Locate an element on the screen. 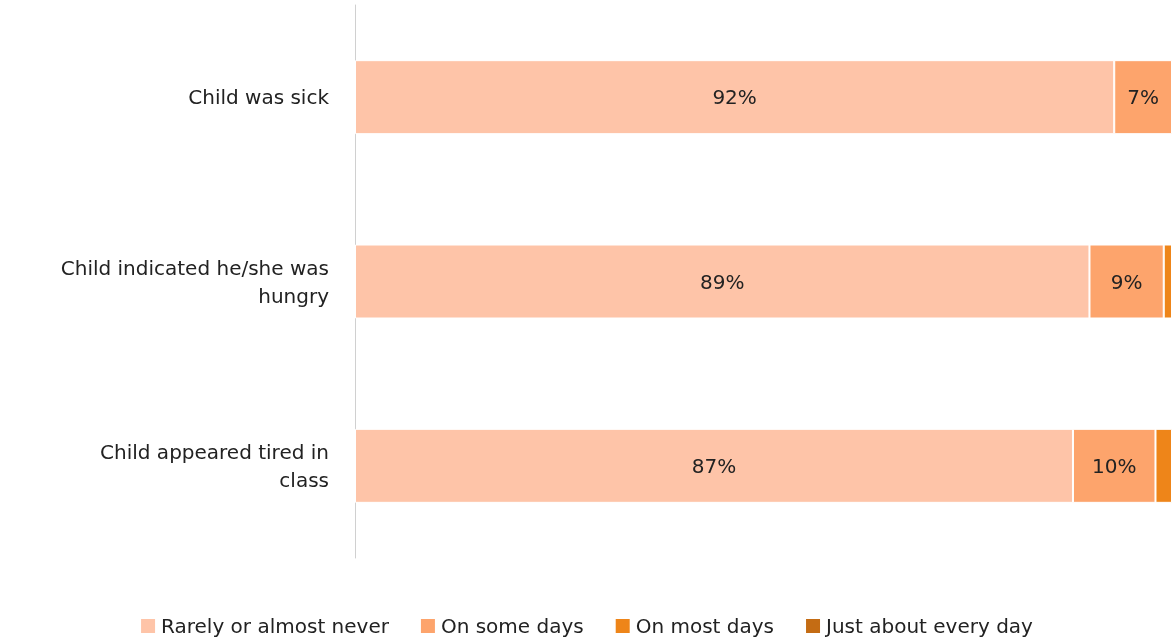 This screenshot has height=643, width=1172. data-label: 92% is located at coordinates (734, 97).